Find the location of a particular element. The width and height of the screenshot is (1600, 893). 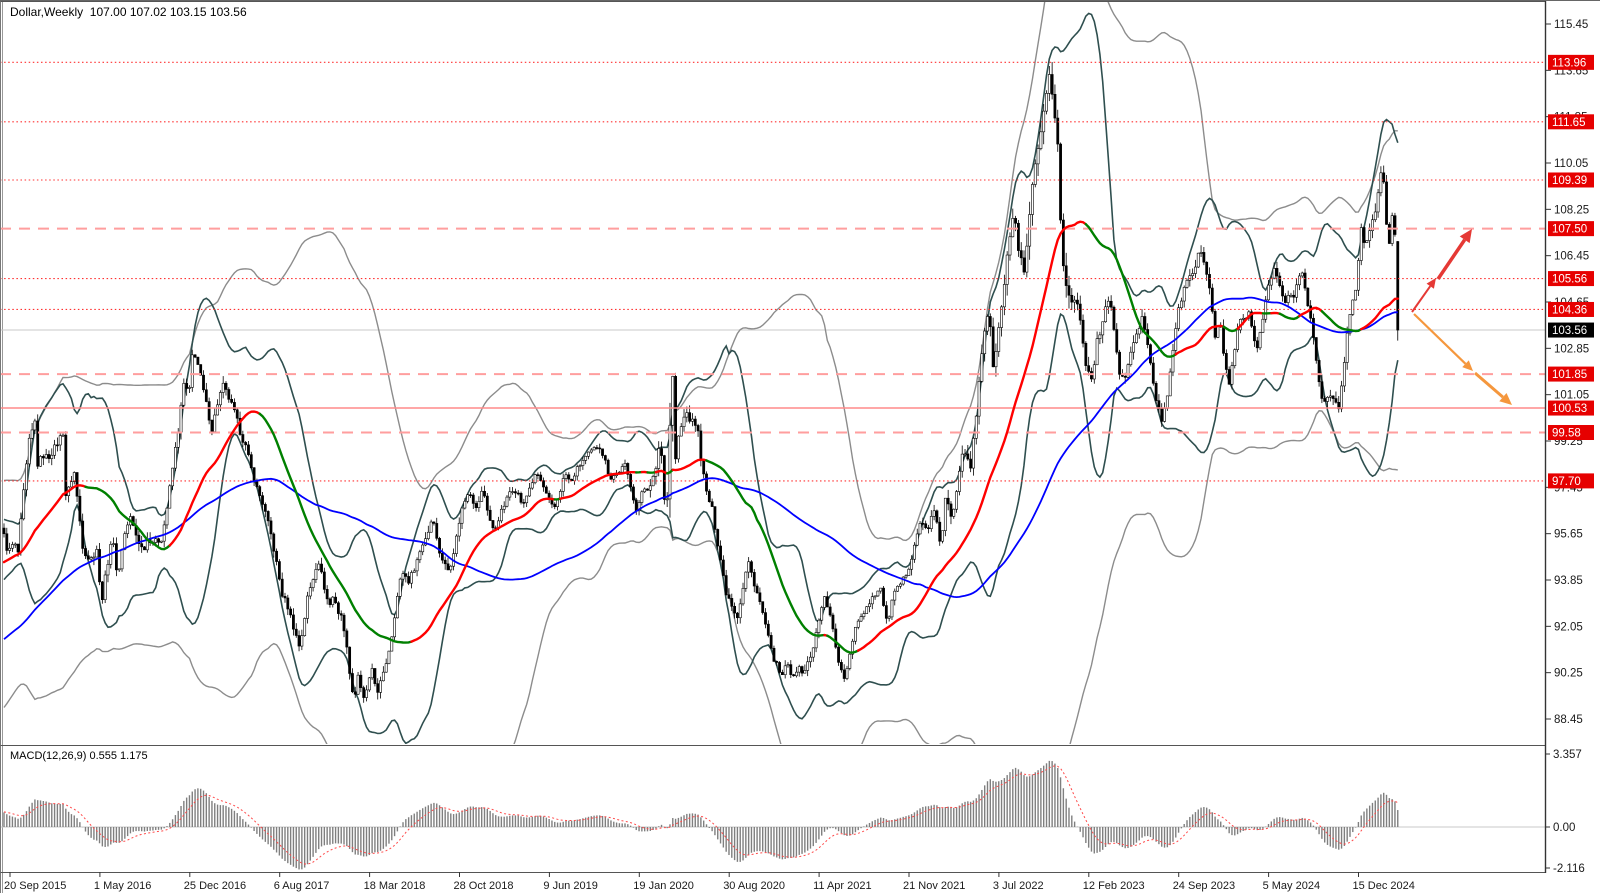

projection-up-2-head is located at coordinates (1465, 236).